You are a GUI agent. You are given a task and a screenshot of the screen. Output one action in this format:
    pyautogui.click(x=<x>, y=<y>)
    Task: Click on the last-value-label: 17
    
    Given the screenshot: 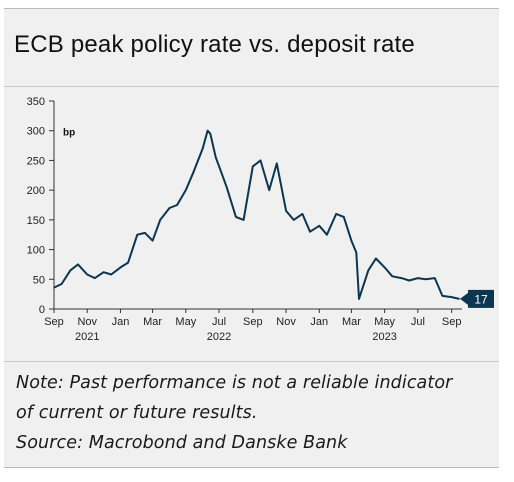 What is the action you would take?
    pyautogui.click(x=481, y=299)
    